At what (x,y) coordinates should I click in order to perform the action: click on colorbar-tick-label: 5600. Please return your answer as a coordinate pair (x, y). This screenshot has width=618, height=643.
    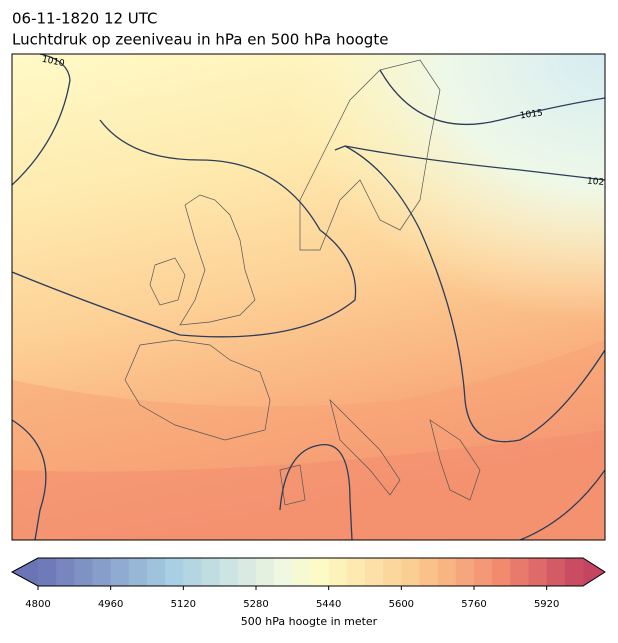
    Looking at the image, I should click on (401, 604).